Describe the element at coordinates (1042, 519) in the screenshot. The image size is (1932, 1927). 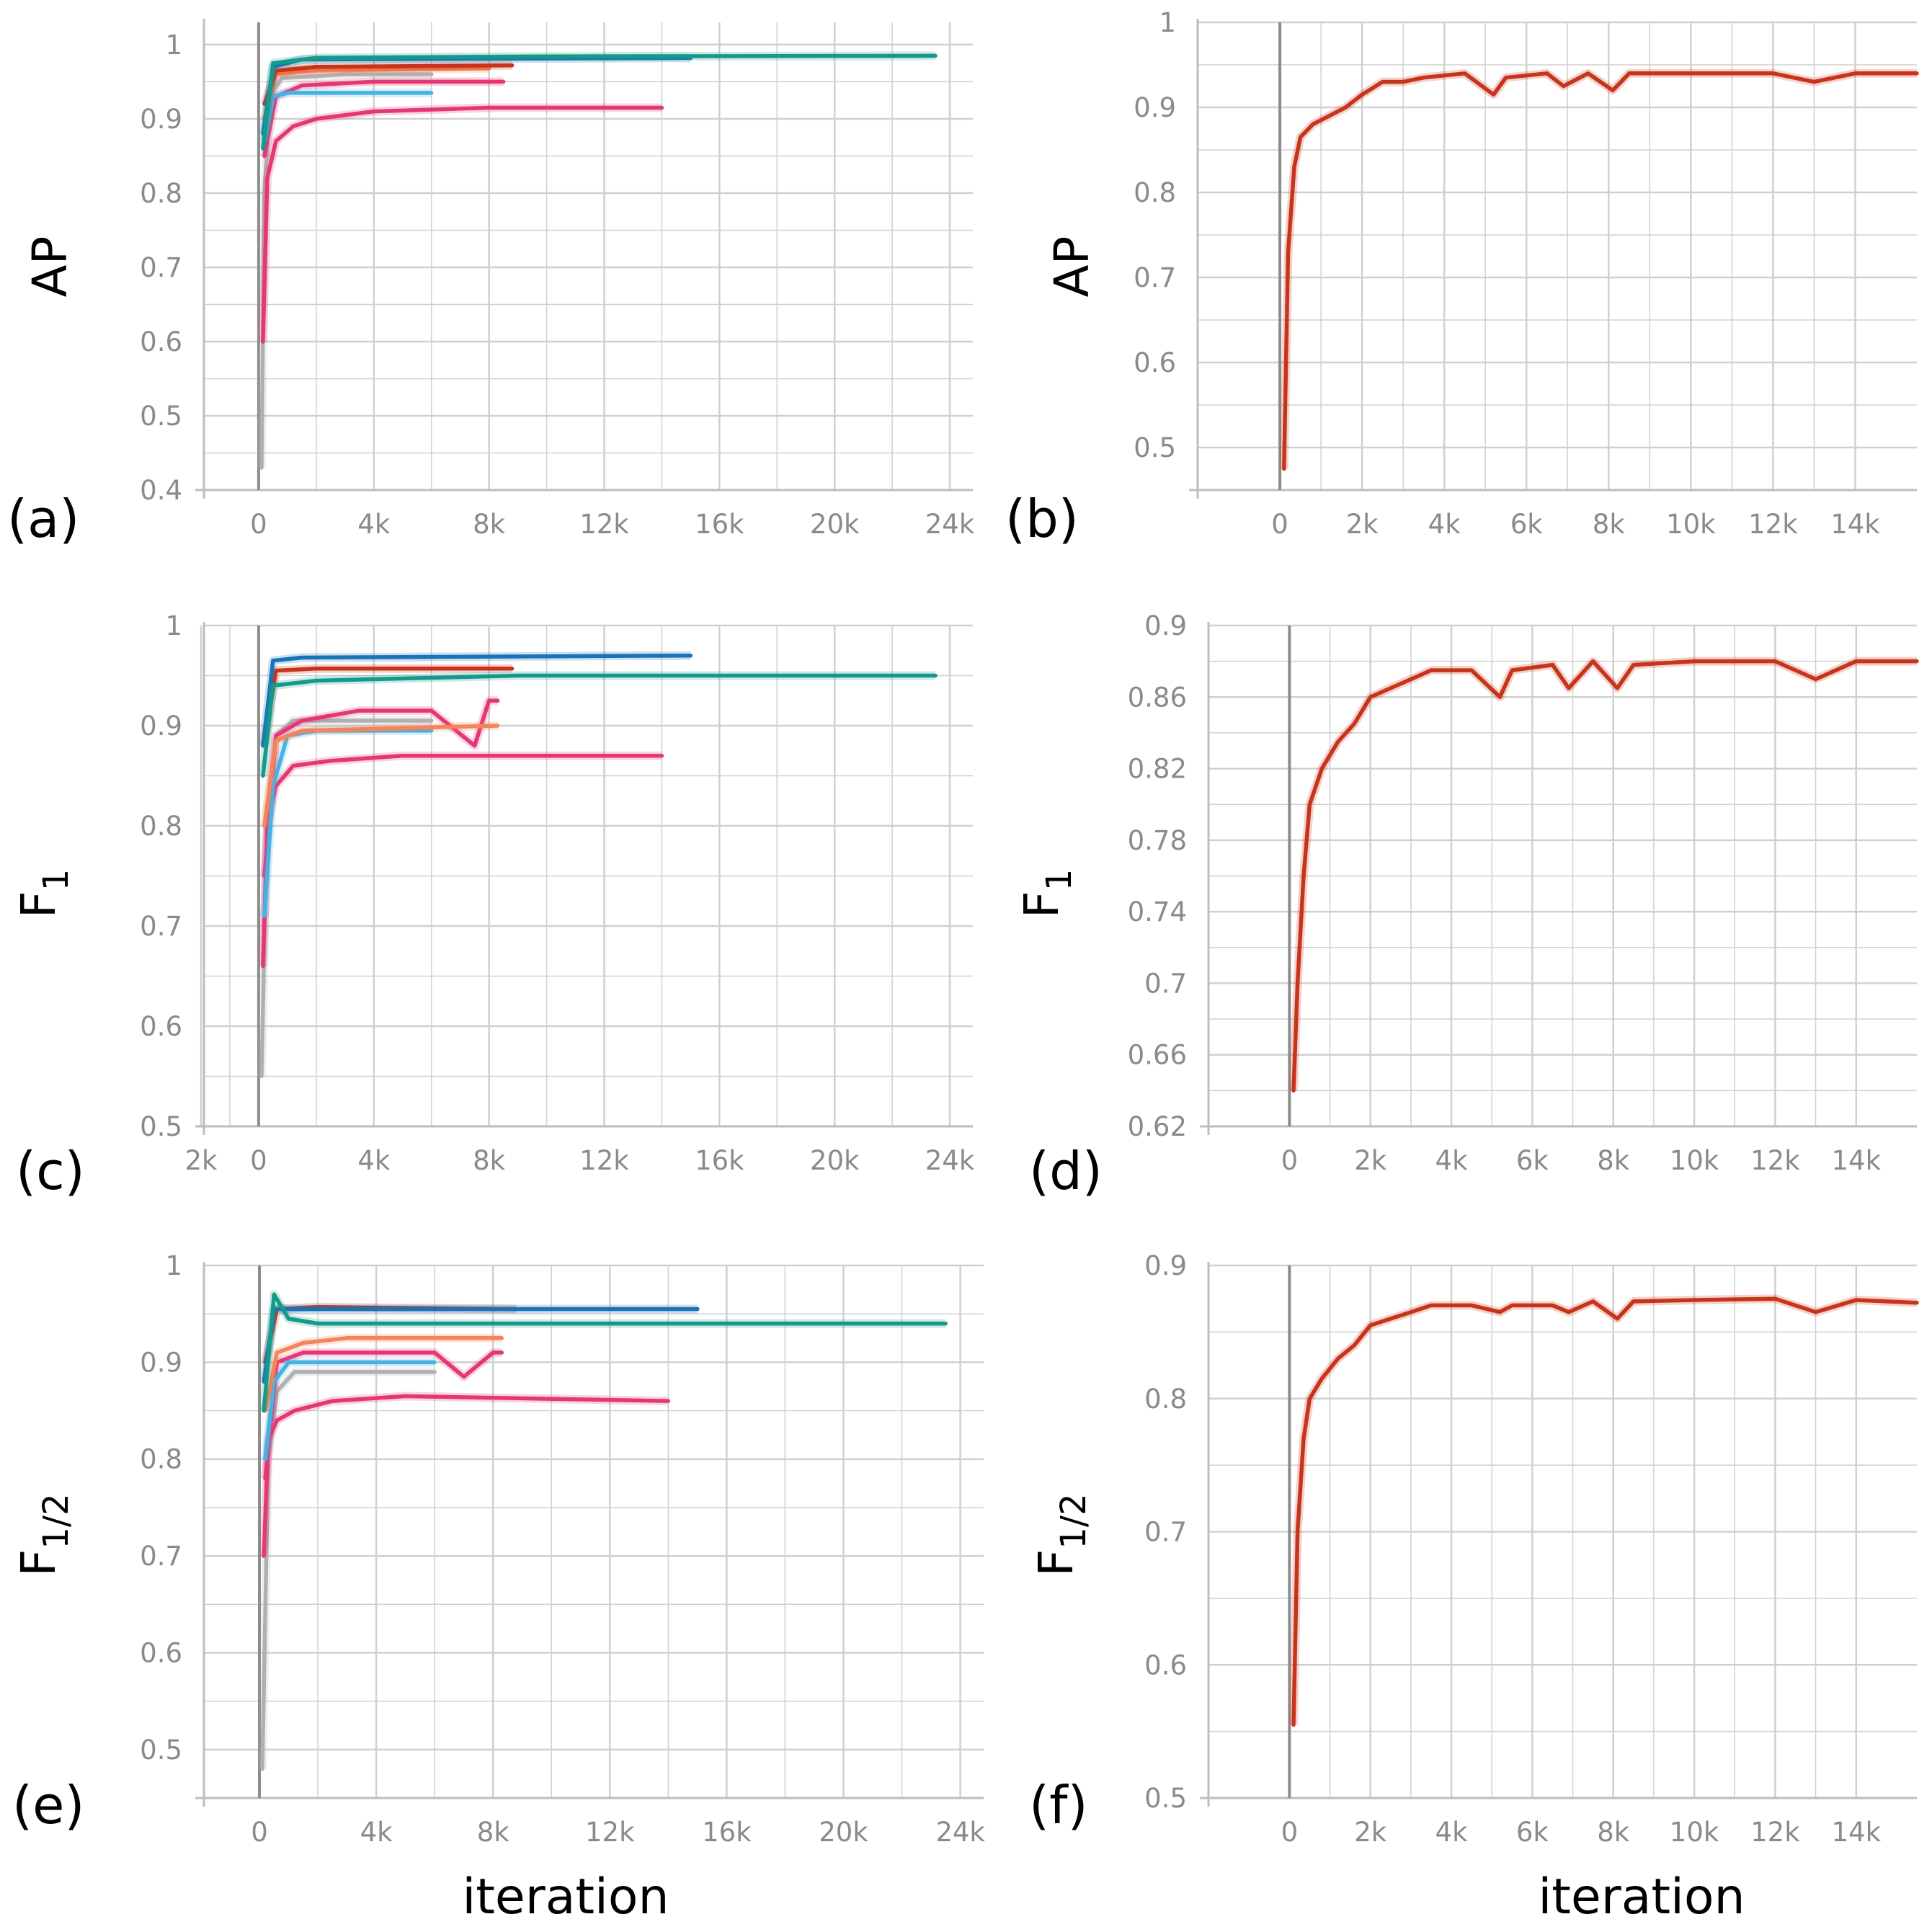
I see `panel-label: (b)` at that location.